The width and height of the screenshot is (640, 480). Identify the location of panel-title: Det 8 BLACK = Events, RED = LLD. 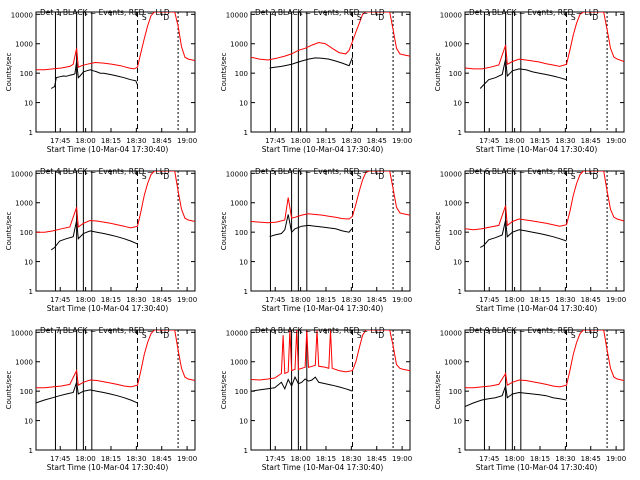
(320, 330).